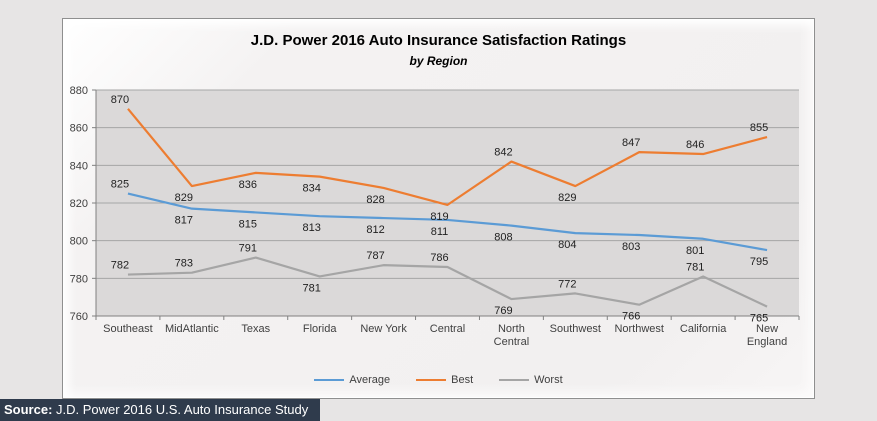 The width and height of the screenshot is (877, 421). I want to click on data-label-best: 836, so click(248, 185).